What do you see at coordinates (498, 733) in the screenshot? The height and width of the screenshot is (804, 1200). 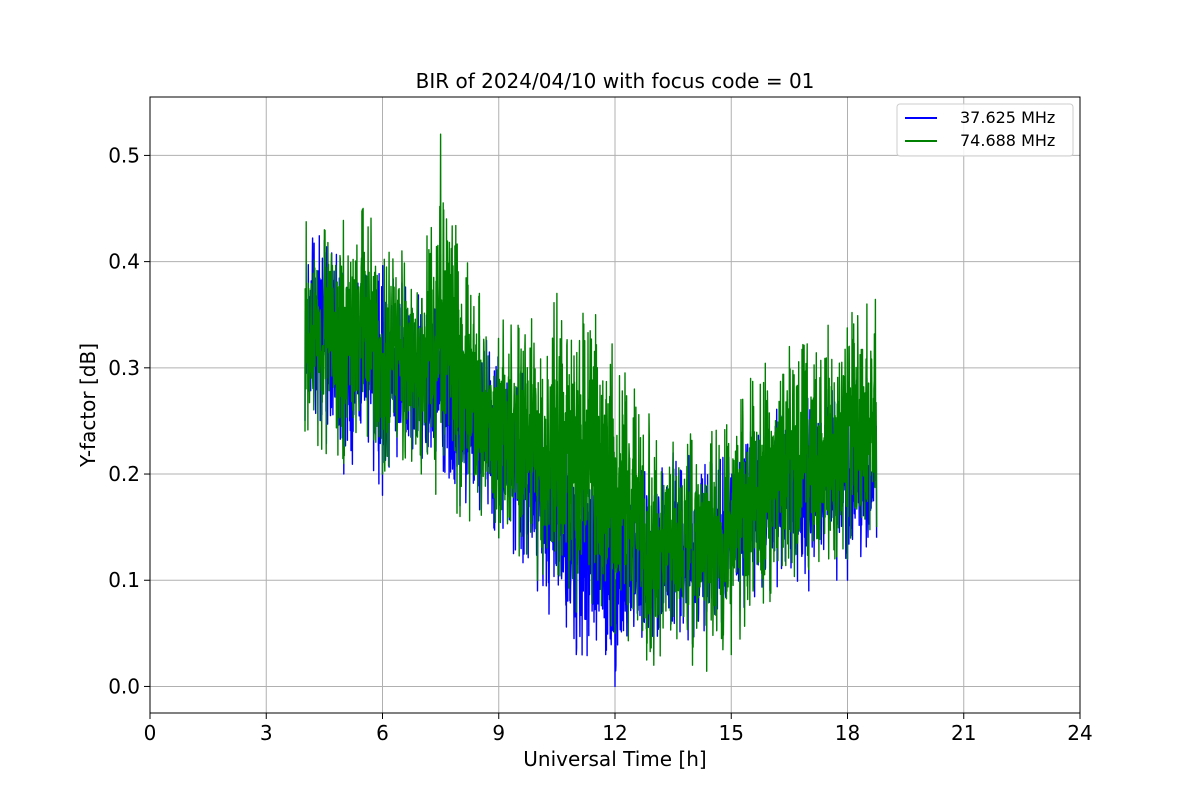 I see `x-tick-label: 9` at bounding box center [498, 733].